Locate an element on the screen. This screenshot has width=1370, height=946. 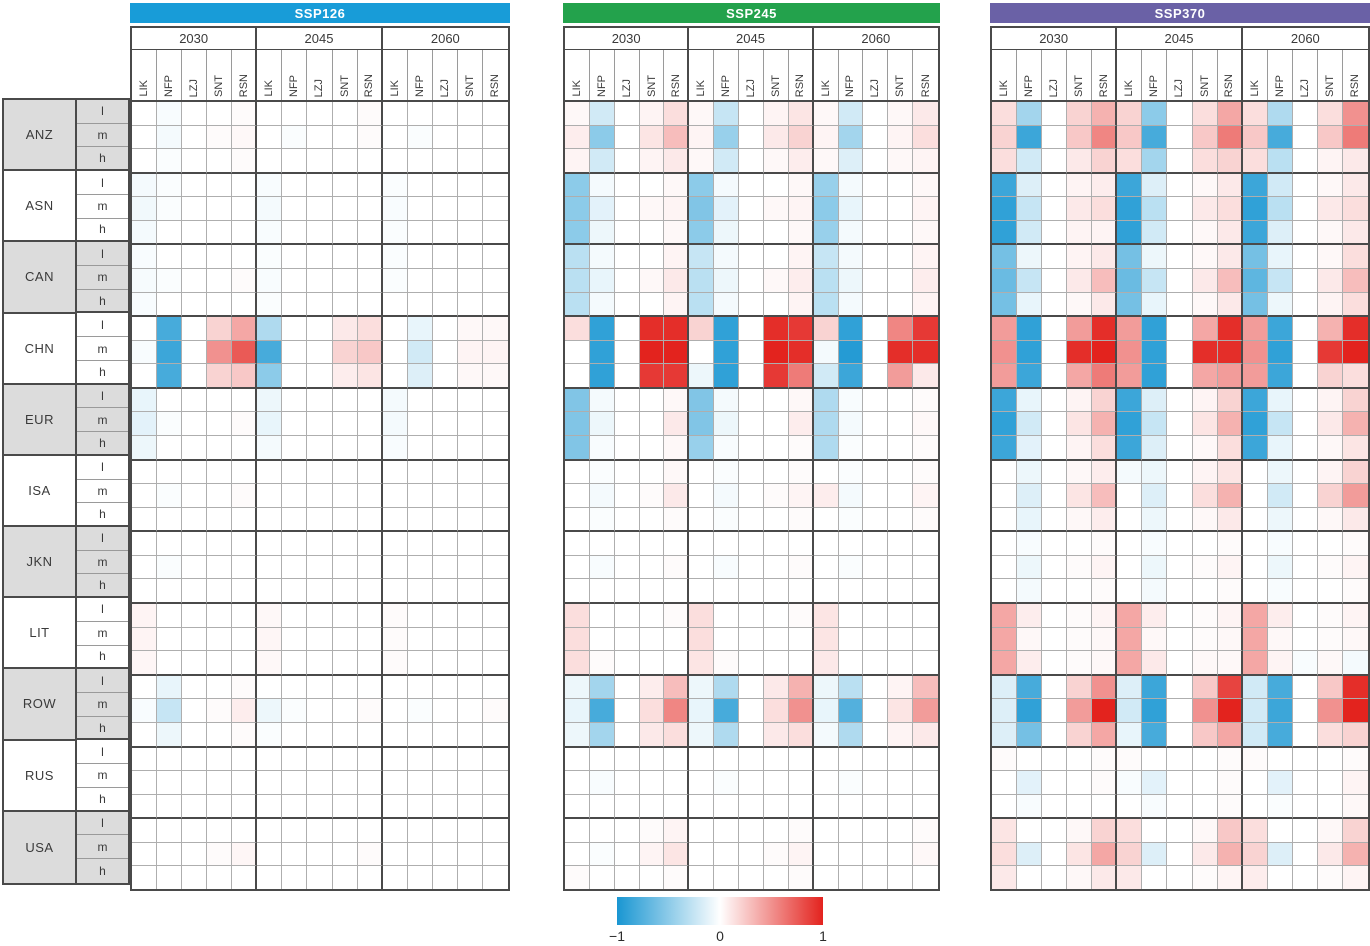
level-label: m is located at coordinates (102, 420).